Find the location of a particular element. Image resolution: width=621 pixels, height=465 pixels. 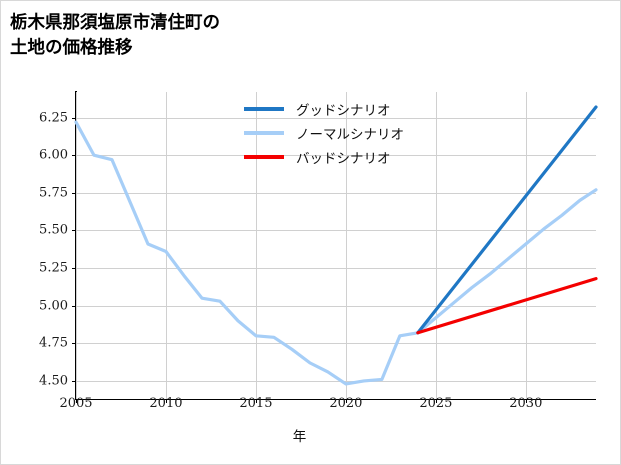

y-tick-label: 5.75 is located at coordinates (53, 193).